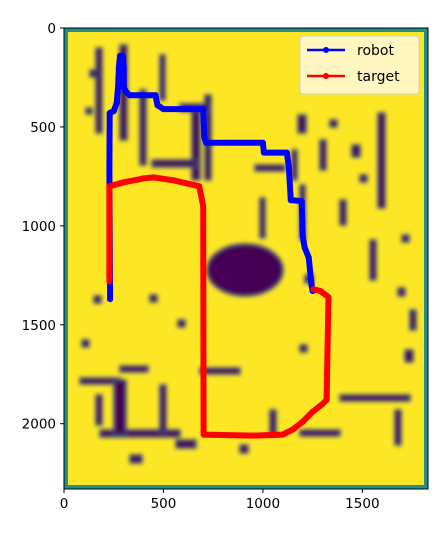  What do you see at coordinates (353, 77) in the screenshot?
I see `legend-entry-target: target` at bounding box center [353, 77].